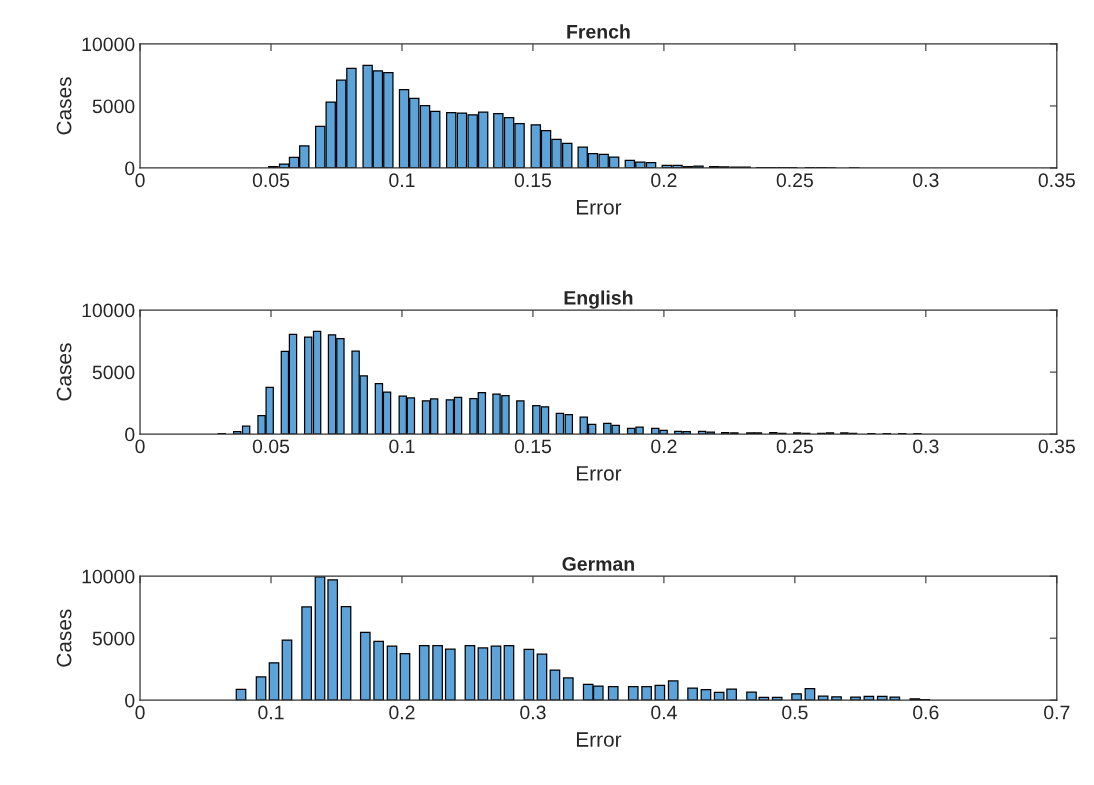 Image resolution: width=1094 pixels, height=785 pixels. Describe the element at coordinates (598, 299) in the screenshot. I see `chart-title: English` at that location.